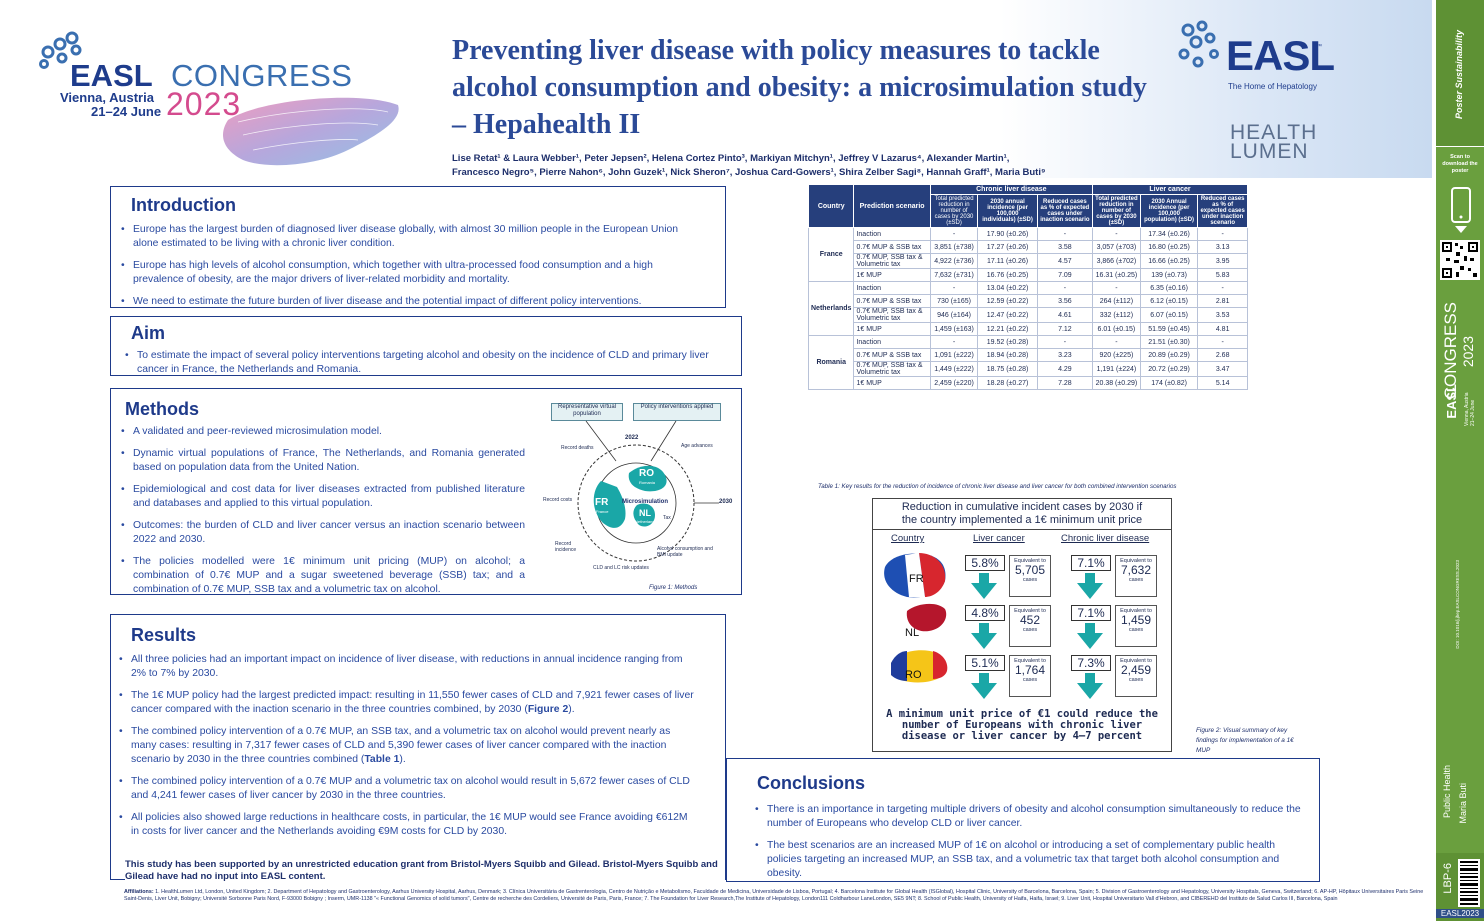 This screenshot has width=1484, height=921. Describe the element at coordinates (1222, 383) in the screenshot. I see `table-cell-lc-pct: 5.14` at that location.